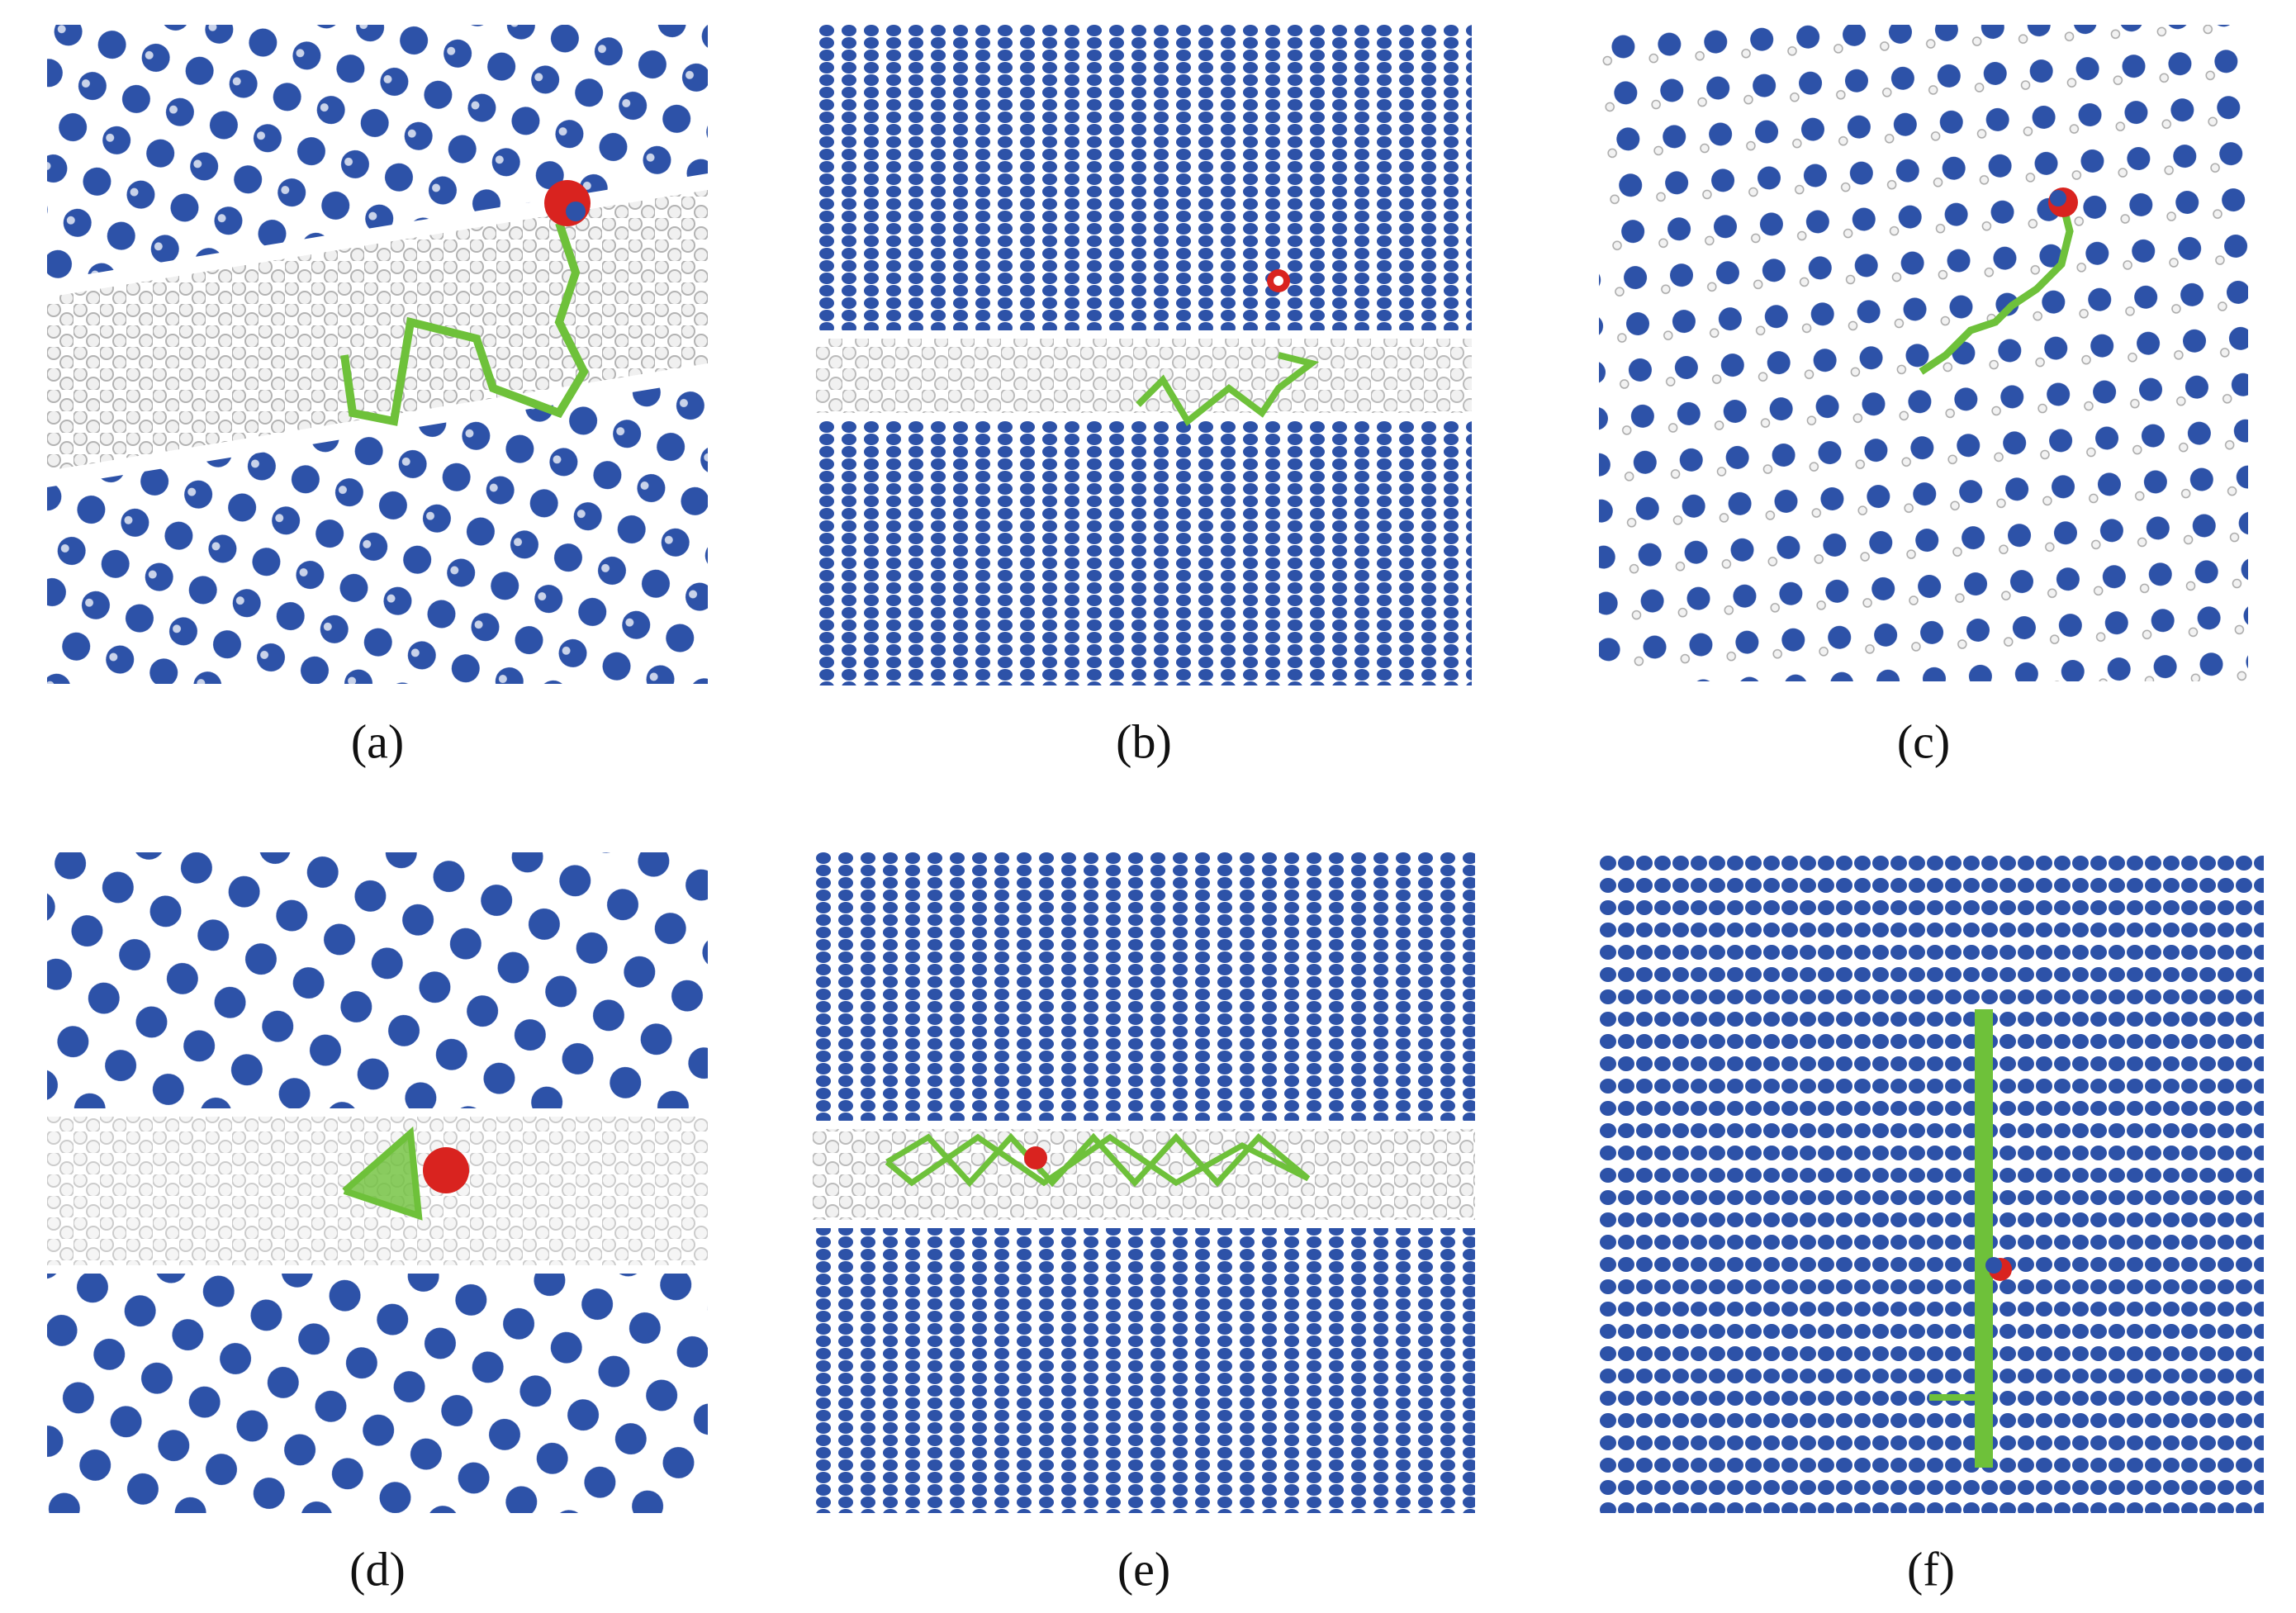 The height and width of the screenshot is (1613, 2296). I want to click on panel-a, so click(377, 354).